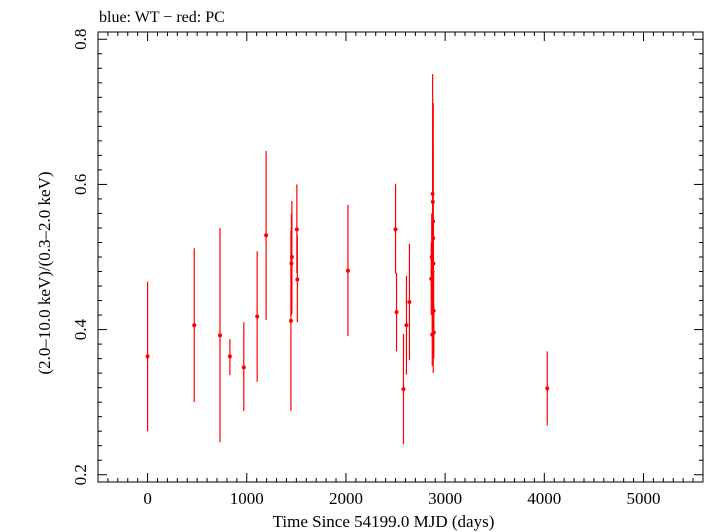 The height and width of the screenshot is (532, 705). What do you see at coordinates (384, 521) in the screenshot?
I see `x-axis-label: Time Since 54199.0 MJD (days)` at bounding box center [384, 521].